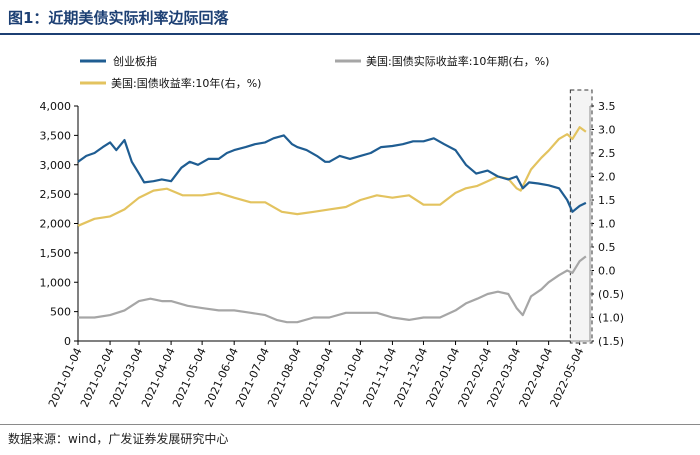  Describe the element at coordinates (350, 18) in the screenshot. I see `title-bar: 图1：近期美债实际利率边际回落` at that location.